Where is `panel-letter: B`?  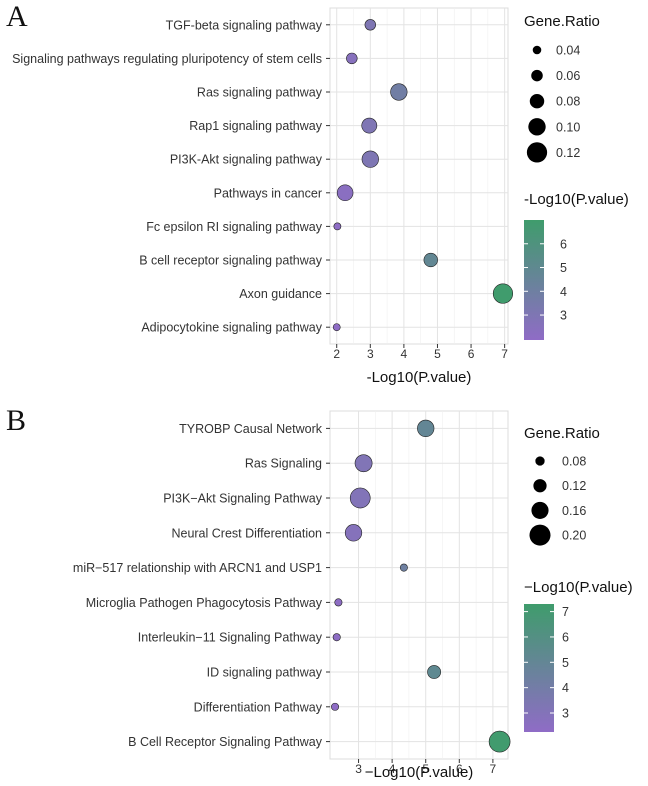 panel-letter: B is located at coordinates (16, 420).